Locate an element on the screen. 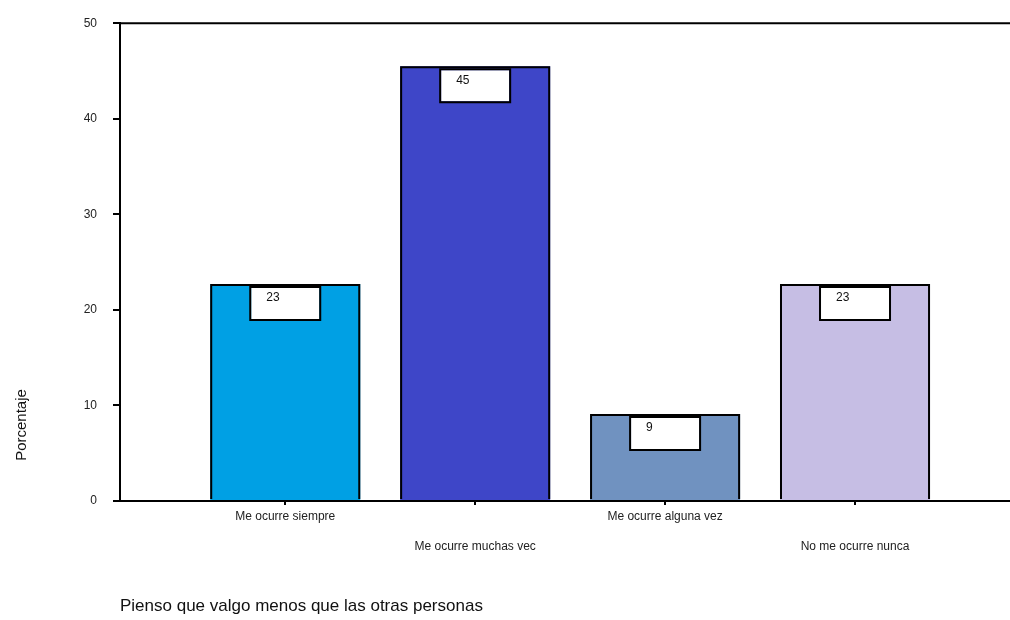 The image size is (1010, 620). y-tick-label: 0 is located at coordinates (94, 500).